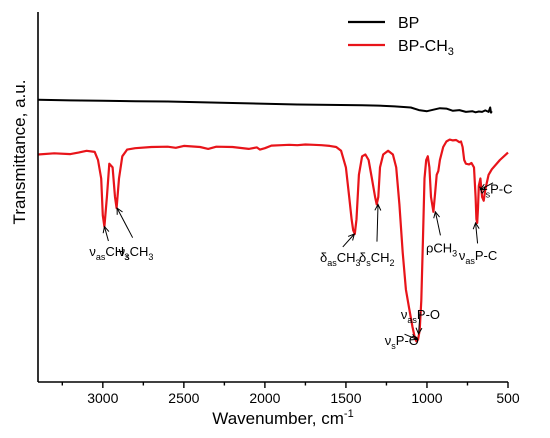 The image size is (550, 438). I want to click on legend-label-1: BP-CH3, so click(426, 48).